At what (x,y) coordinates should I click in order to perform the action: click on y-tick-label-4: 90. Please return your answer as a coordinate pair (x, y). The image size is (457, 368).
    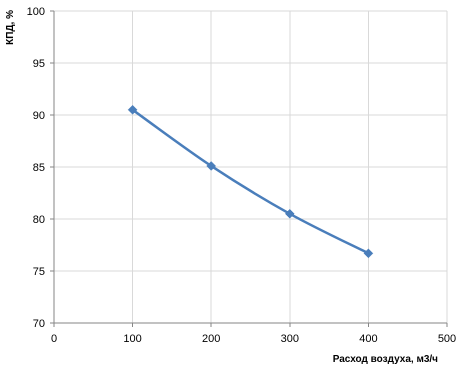
    Looking at the image, I should click on (39, 116).